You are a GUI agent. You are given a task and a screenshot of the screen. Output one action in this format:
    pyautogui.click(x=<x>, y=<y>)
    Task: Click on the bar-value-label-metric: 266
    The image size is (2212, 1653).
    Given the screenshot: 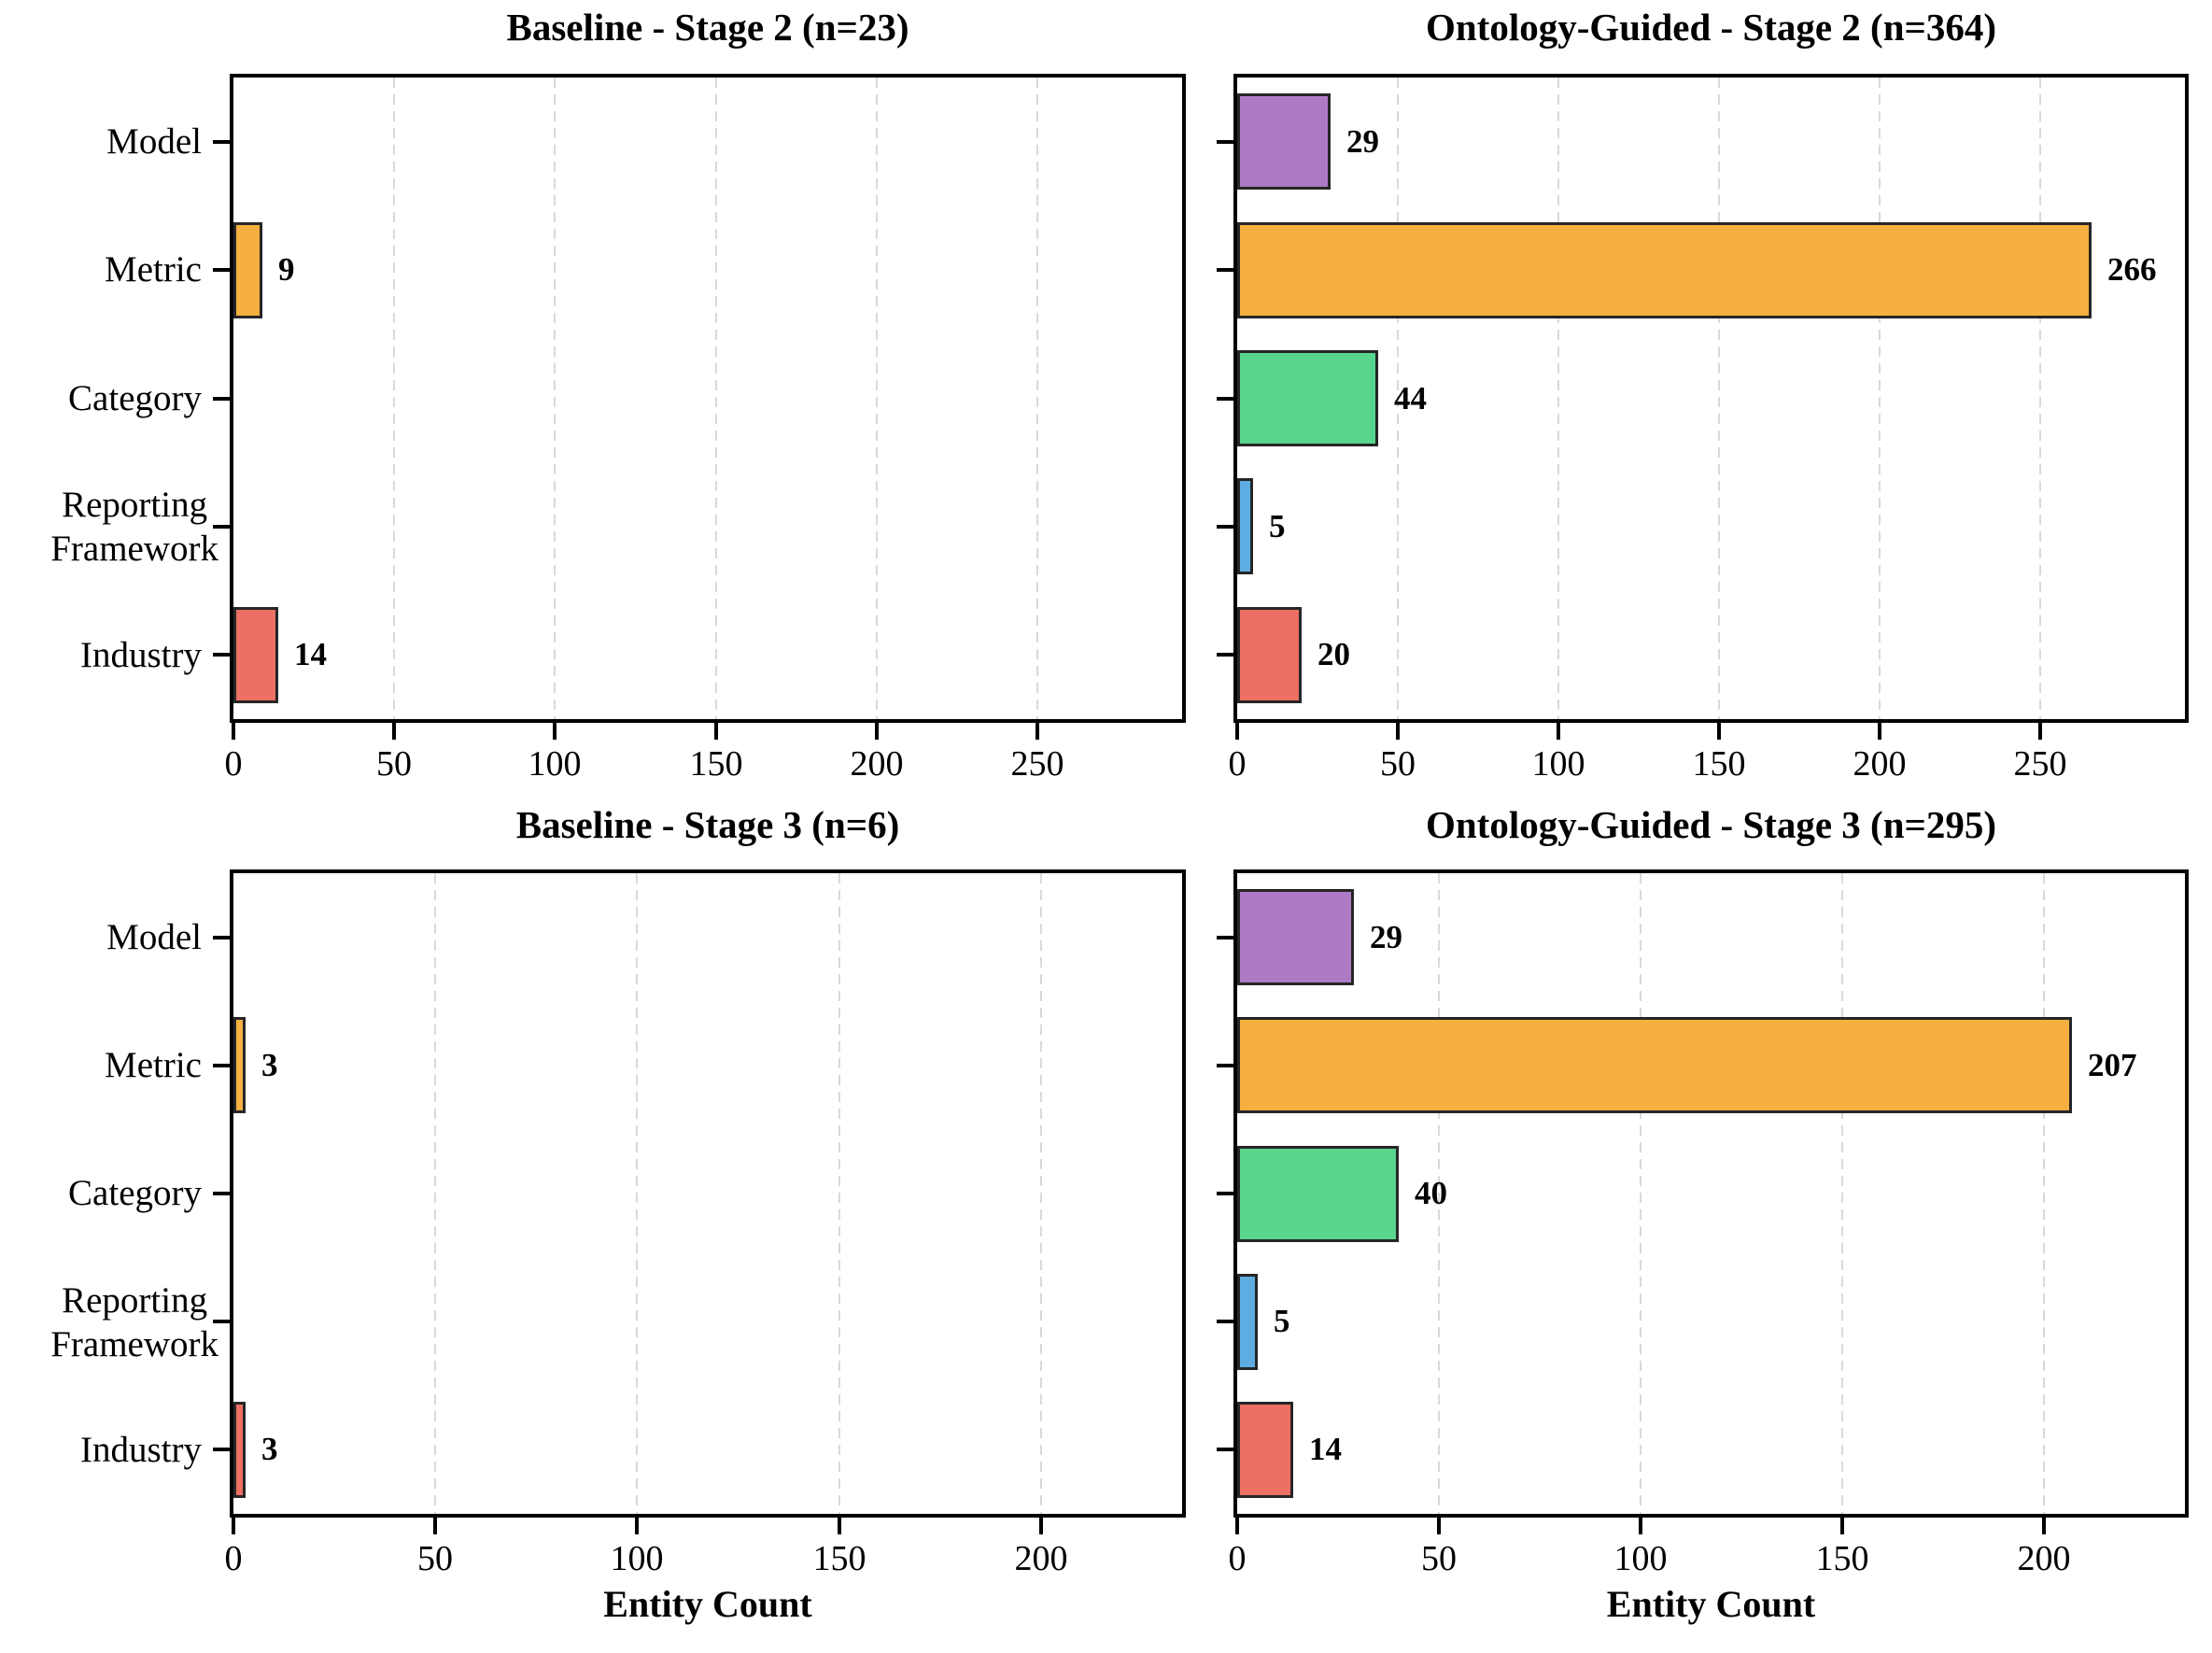 What is the action you would take?
    pyautogui.click(x=2132, y=270)
    